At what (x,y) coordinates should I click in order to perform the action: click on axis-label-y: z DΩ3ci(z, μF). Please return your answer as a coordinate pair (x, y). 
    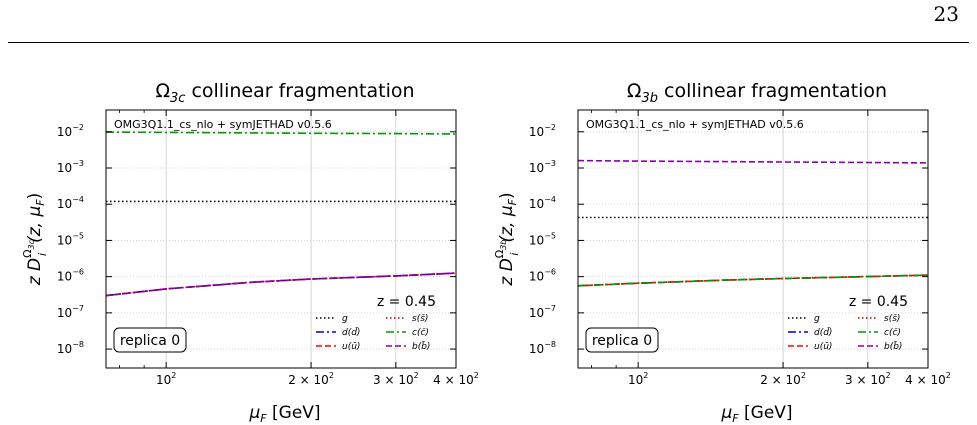
    Looking at the image, I should click on (35, 240).